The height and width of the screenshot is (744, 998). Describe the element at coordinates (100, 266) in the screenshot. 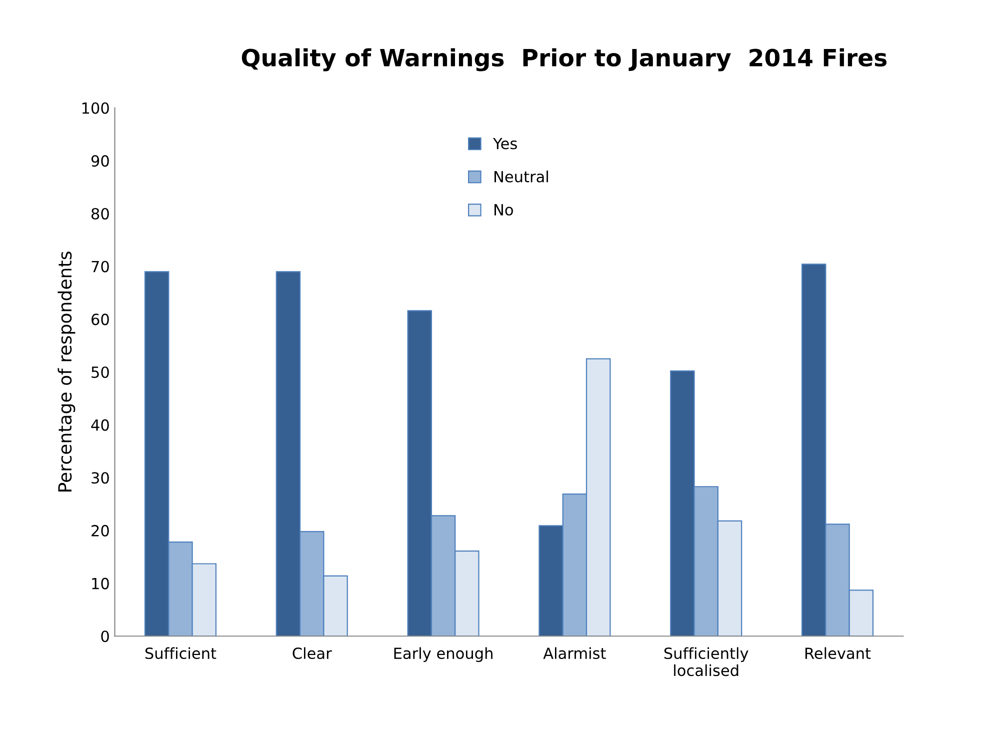

I see `y-tick-label: 70` at that location.